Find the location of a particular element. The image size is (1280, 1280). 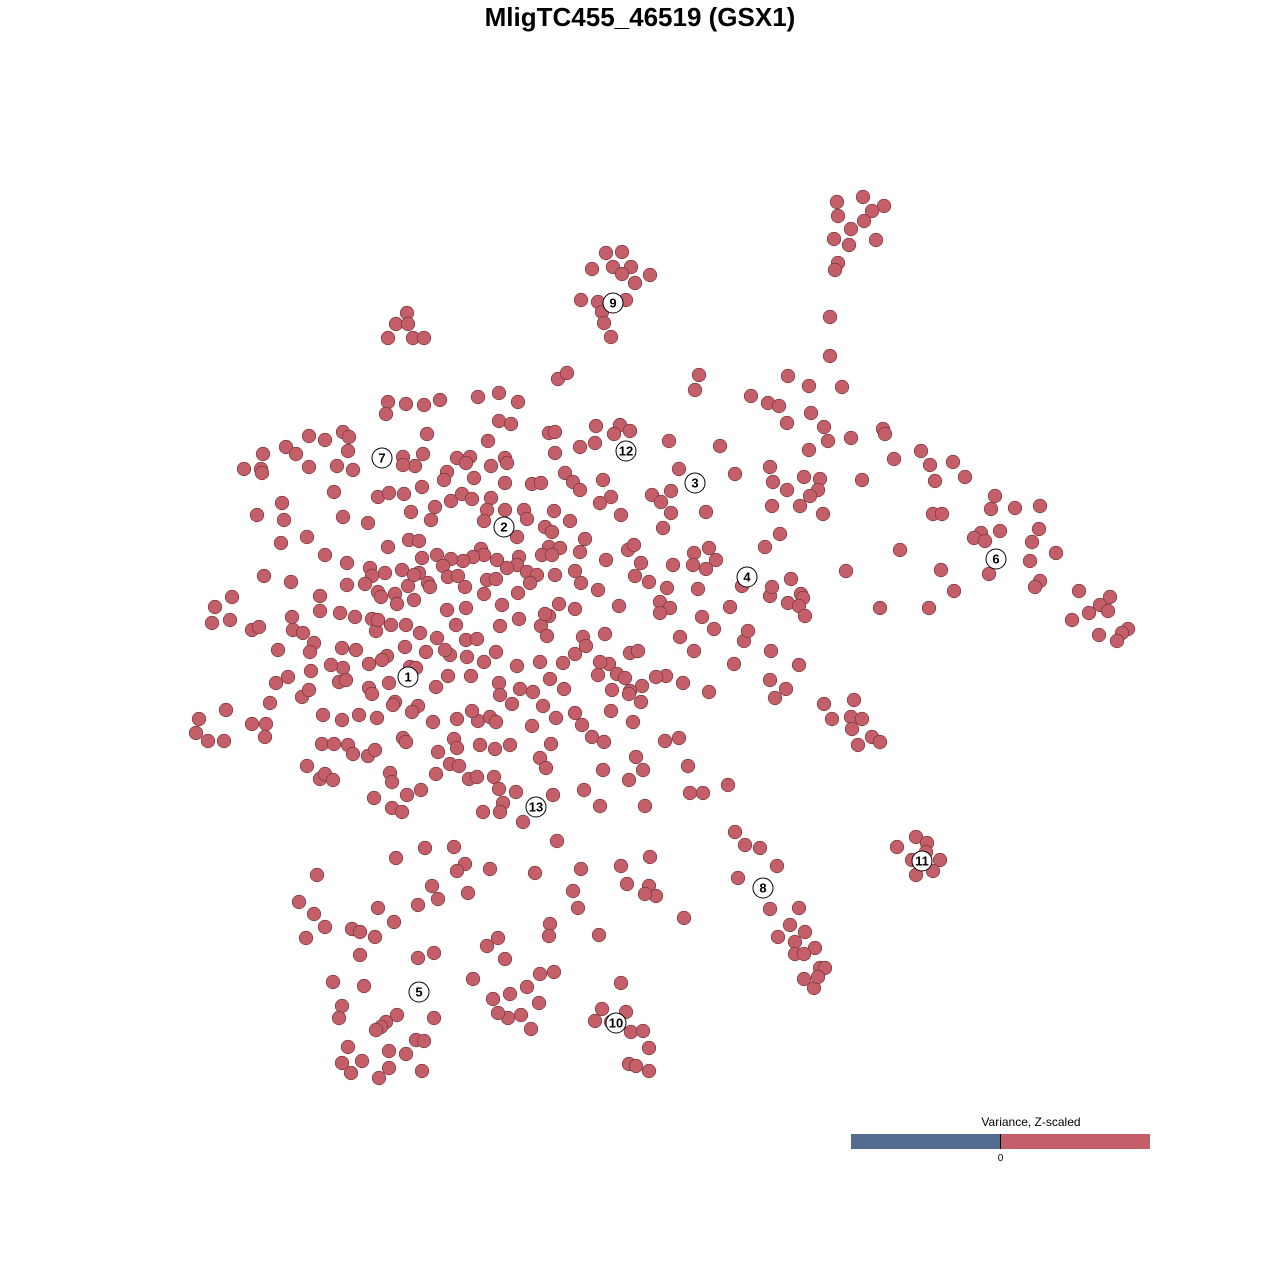

cluster-label: 4 is located at coordinates (747, 577).